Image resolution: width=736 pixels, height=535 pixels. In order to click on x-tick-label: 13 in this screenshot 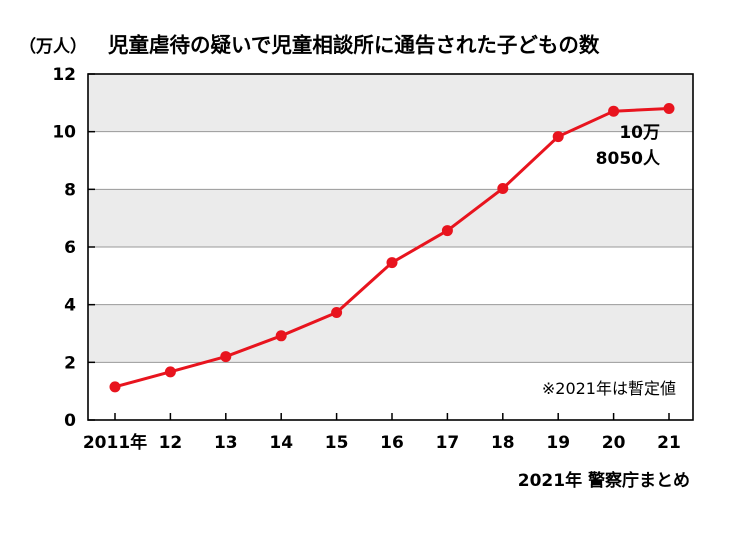, I will do `click(226, 443)`.